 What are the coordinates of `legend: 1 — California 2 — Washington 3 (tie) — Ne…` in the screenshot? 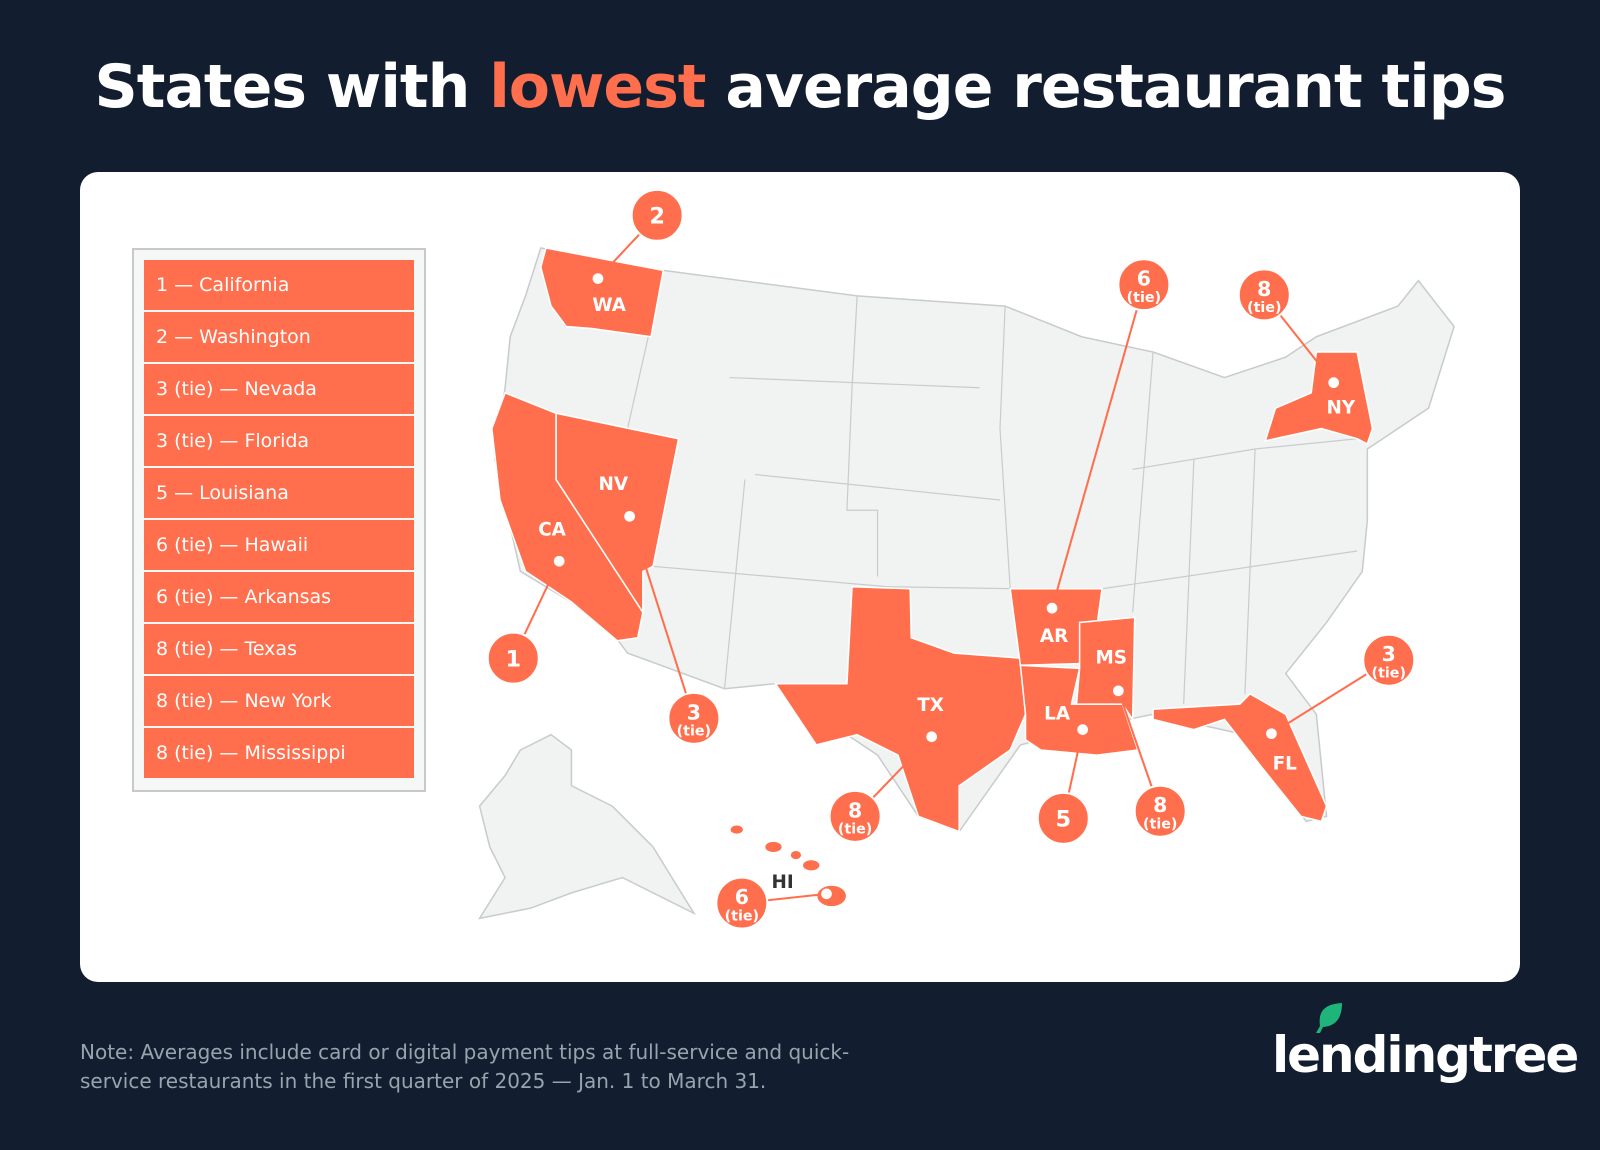 It's located at (279, 520).